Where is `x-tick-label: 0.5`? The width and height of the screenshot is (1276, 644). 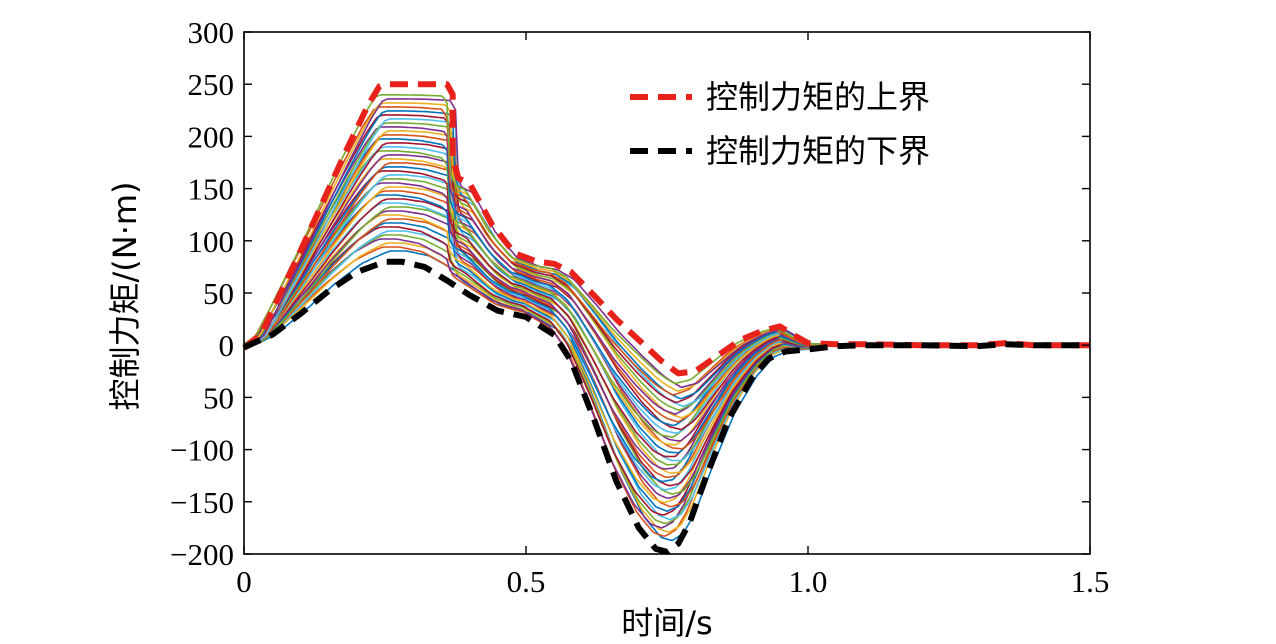
x-tick-label: 0.5 is located at coordinates (526, 581).